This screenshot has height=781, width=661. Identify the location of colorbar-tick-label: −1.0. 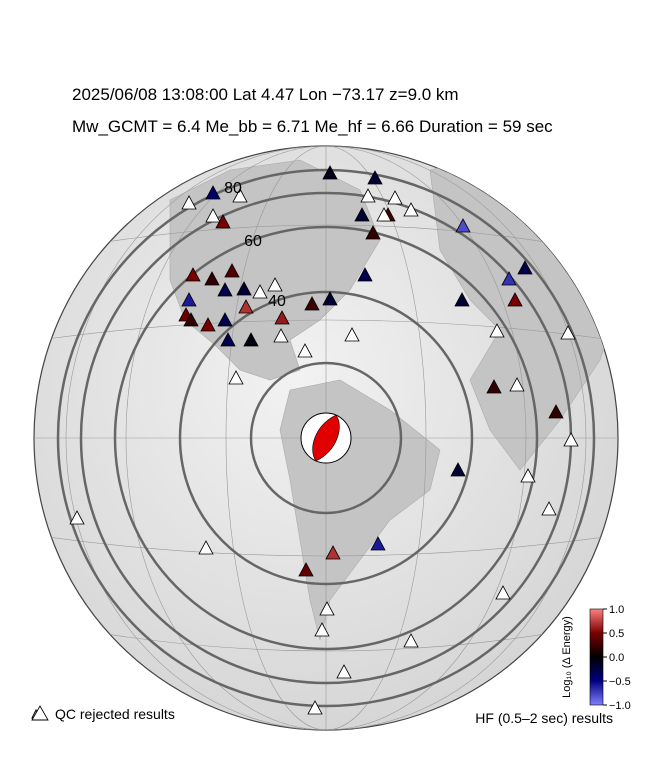
(620, 706).